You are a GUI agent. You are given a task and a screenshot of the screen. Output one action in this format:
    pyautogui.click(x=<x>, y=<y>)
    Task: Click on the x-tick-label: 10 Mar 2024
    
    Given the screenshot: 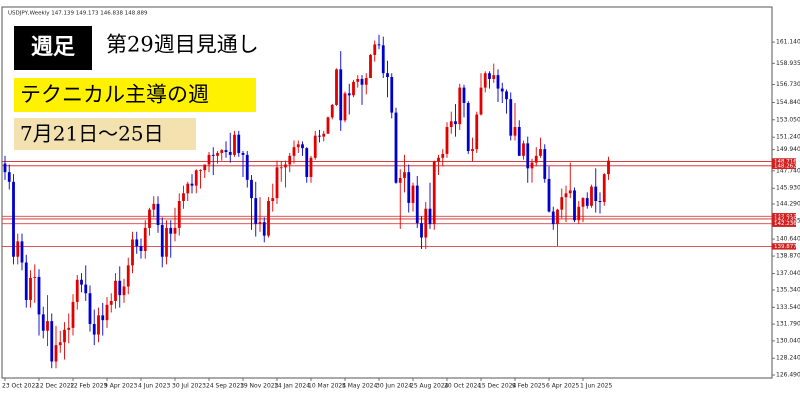 What is the action you would take?
    pyautogui.click(x=327, y=386)
    